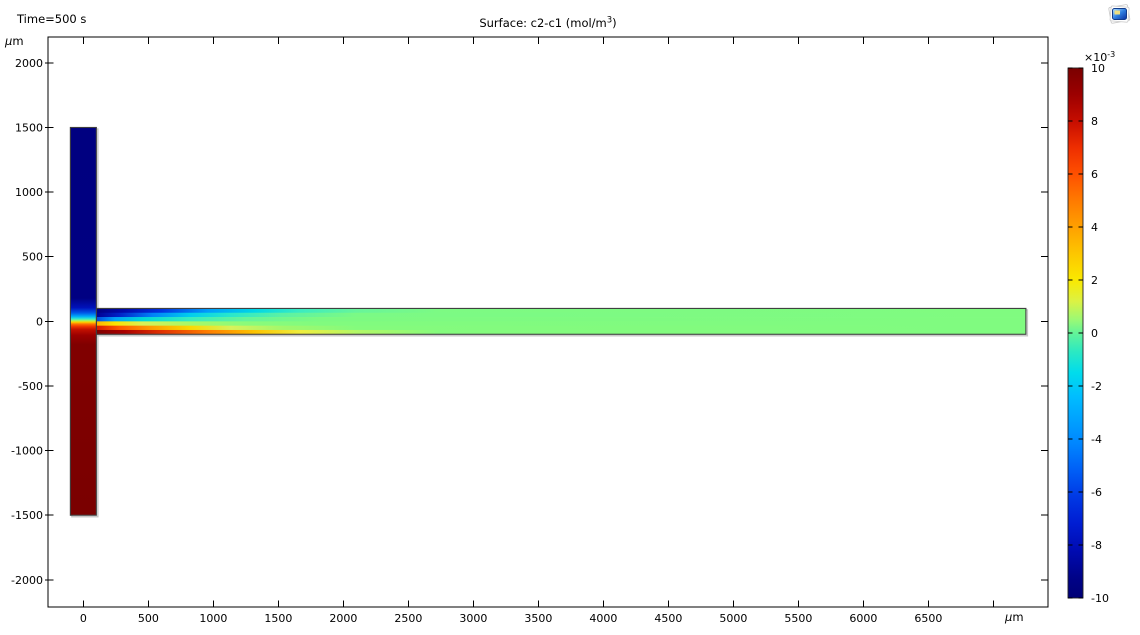 The height and width of the screenshot is (635, 1140). I want to click on y-axis-unit: μm, so click(14, 41).